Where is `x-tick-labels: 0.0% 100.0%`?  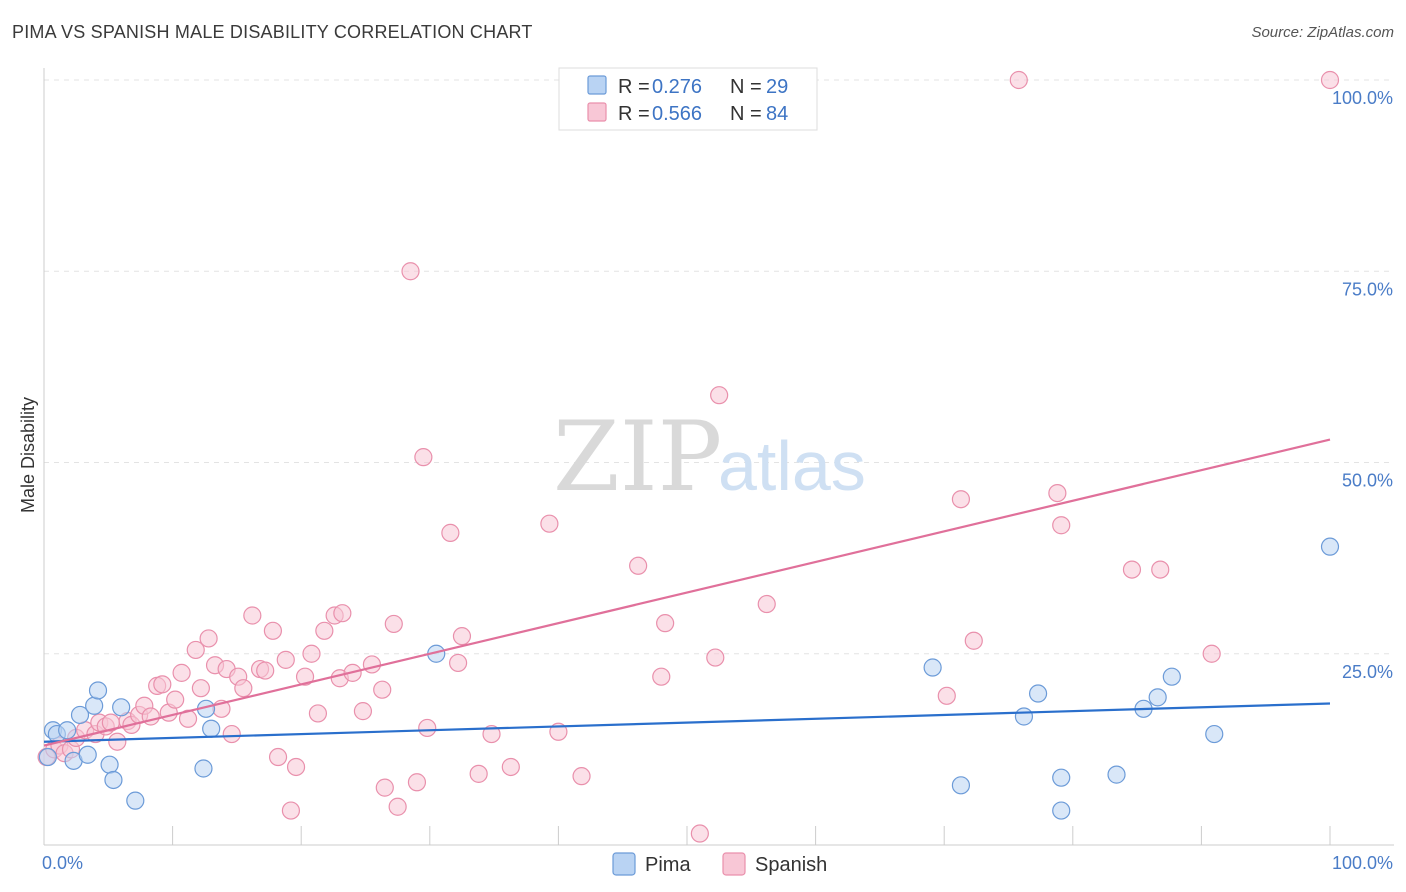
x-tick-labels: 0.0% 100.0% is located at coordinates (717, 863).